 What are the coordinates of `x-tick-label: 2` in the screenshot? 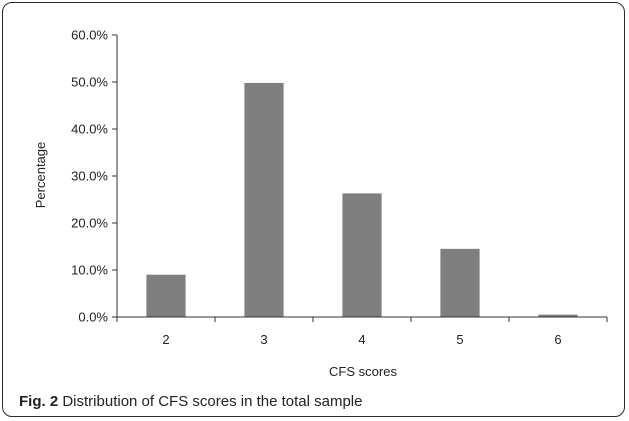 It's located at (165, 339).